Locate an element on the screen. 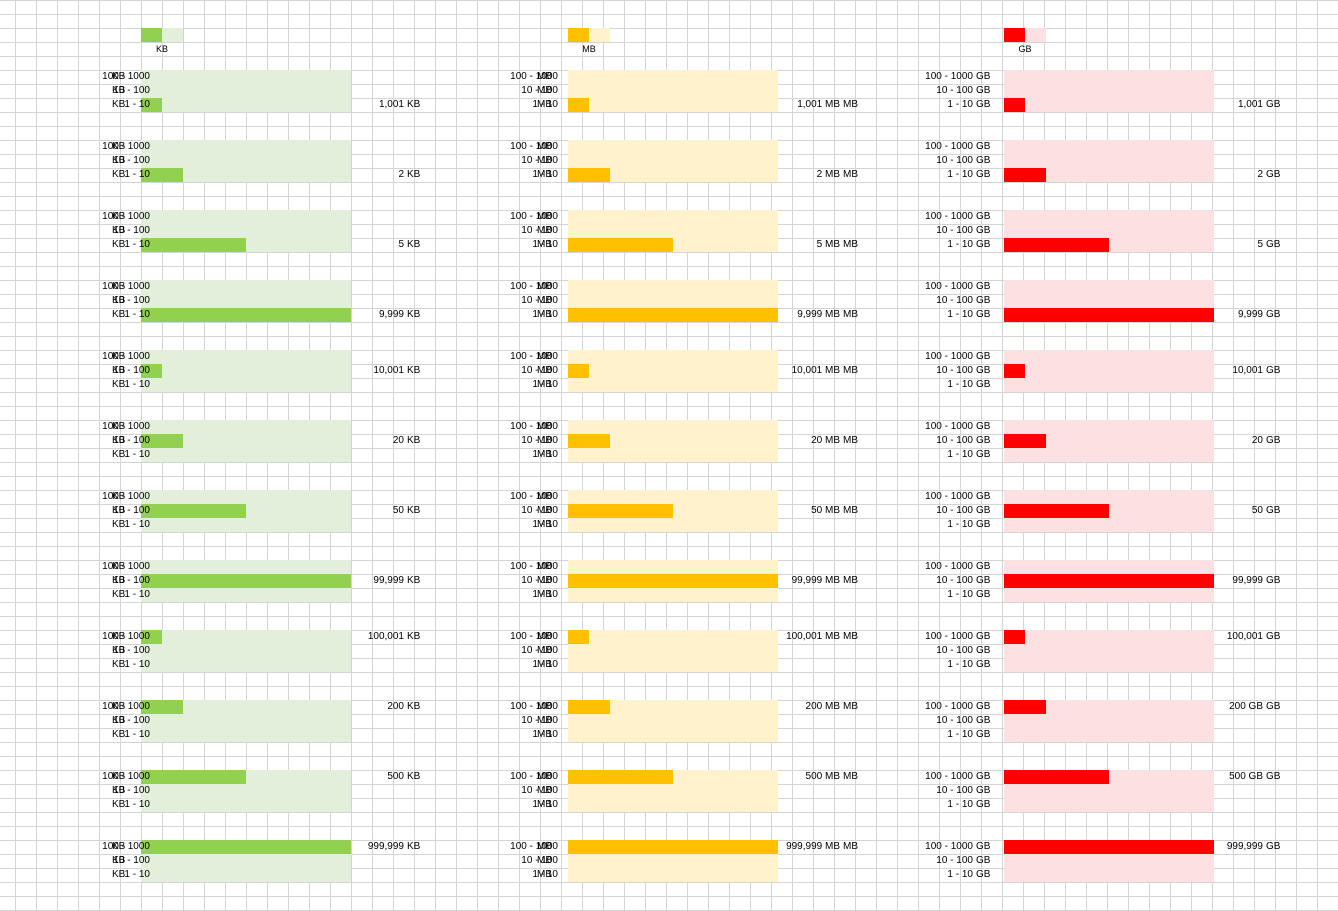  mb-value-cell: 500 MB is located at coordinates (822, 776).